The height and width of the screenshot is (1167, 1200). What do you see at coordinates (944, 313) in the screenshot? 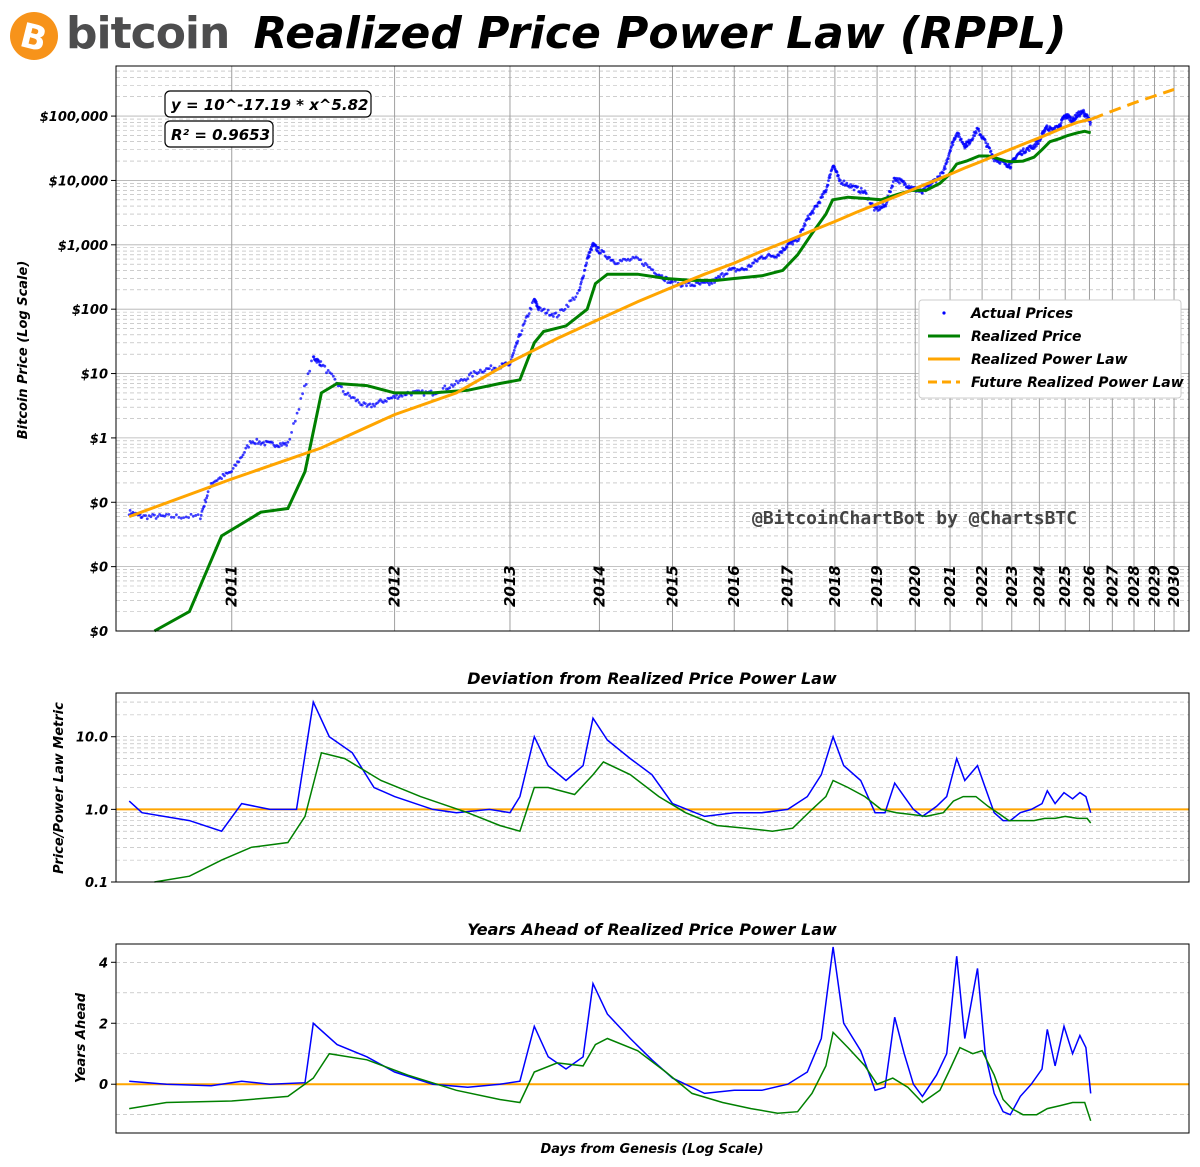
I see `legend-swatch-actual` at bounding box center [944, 313].